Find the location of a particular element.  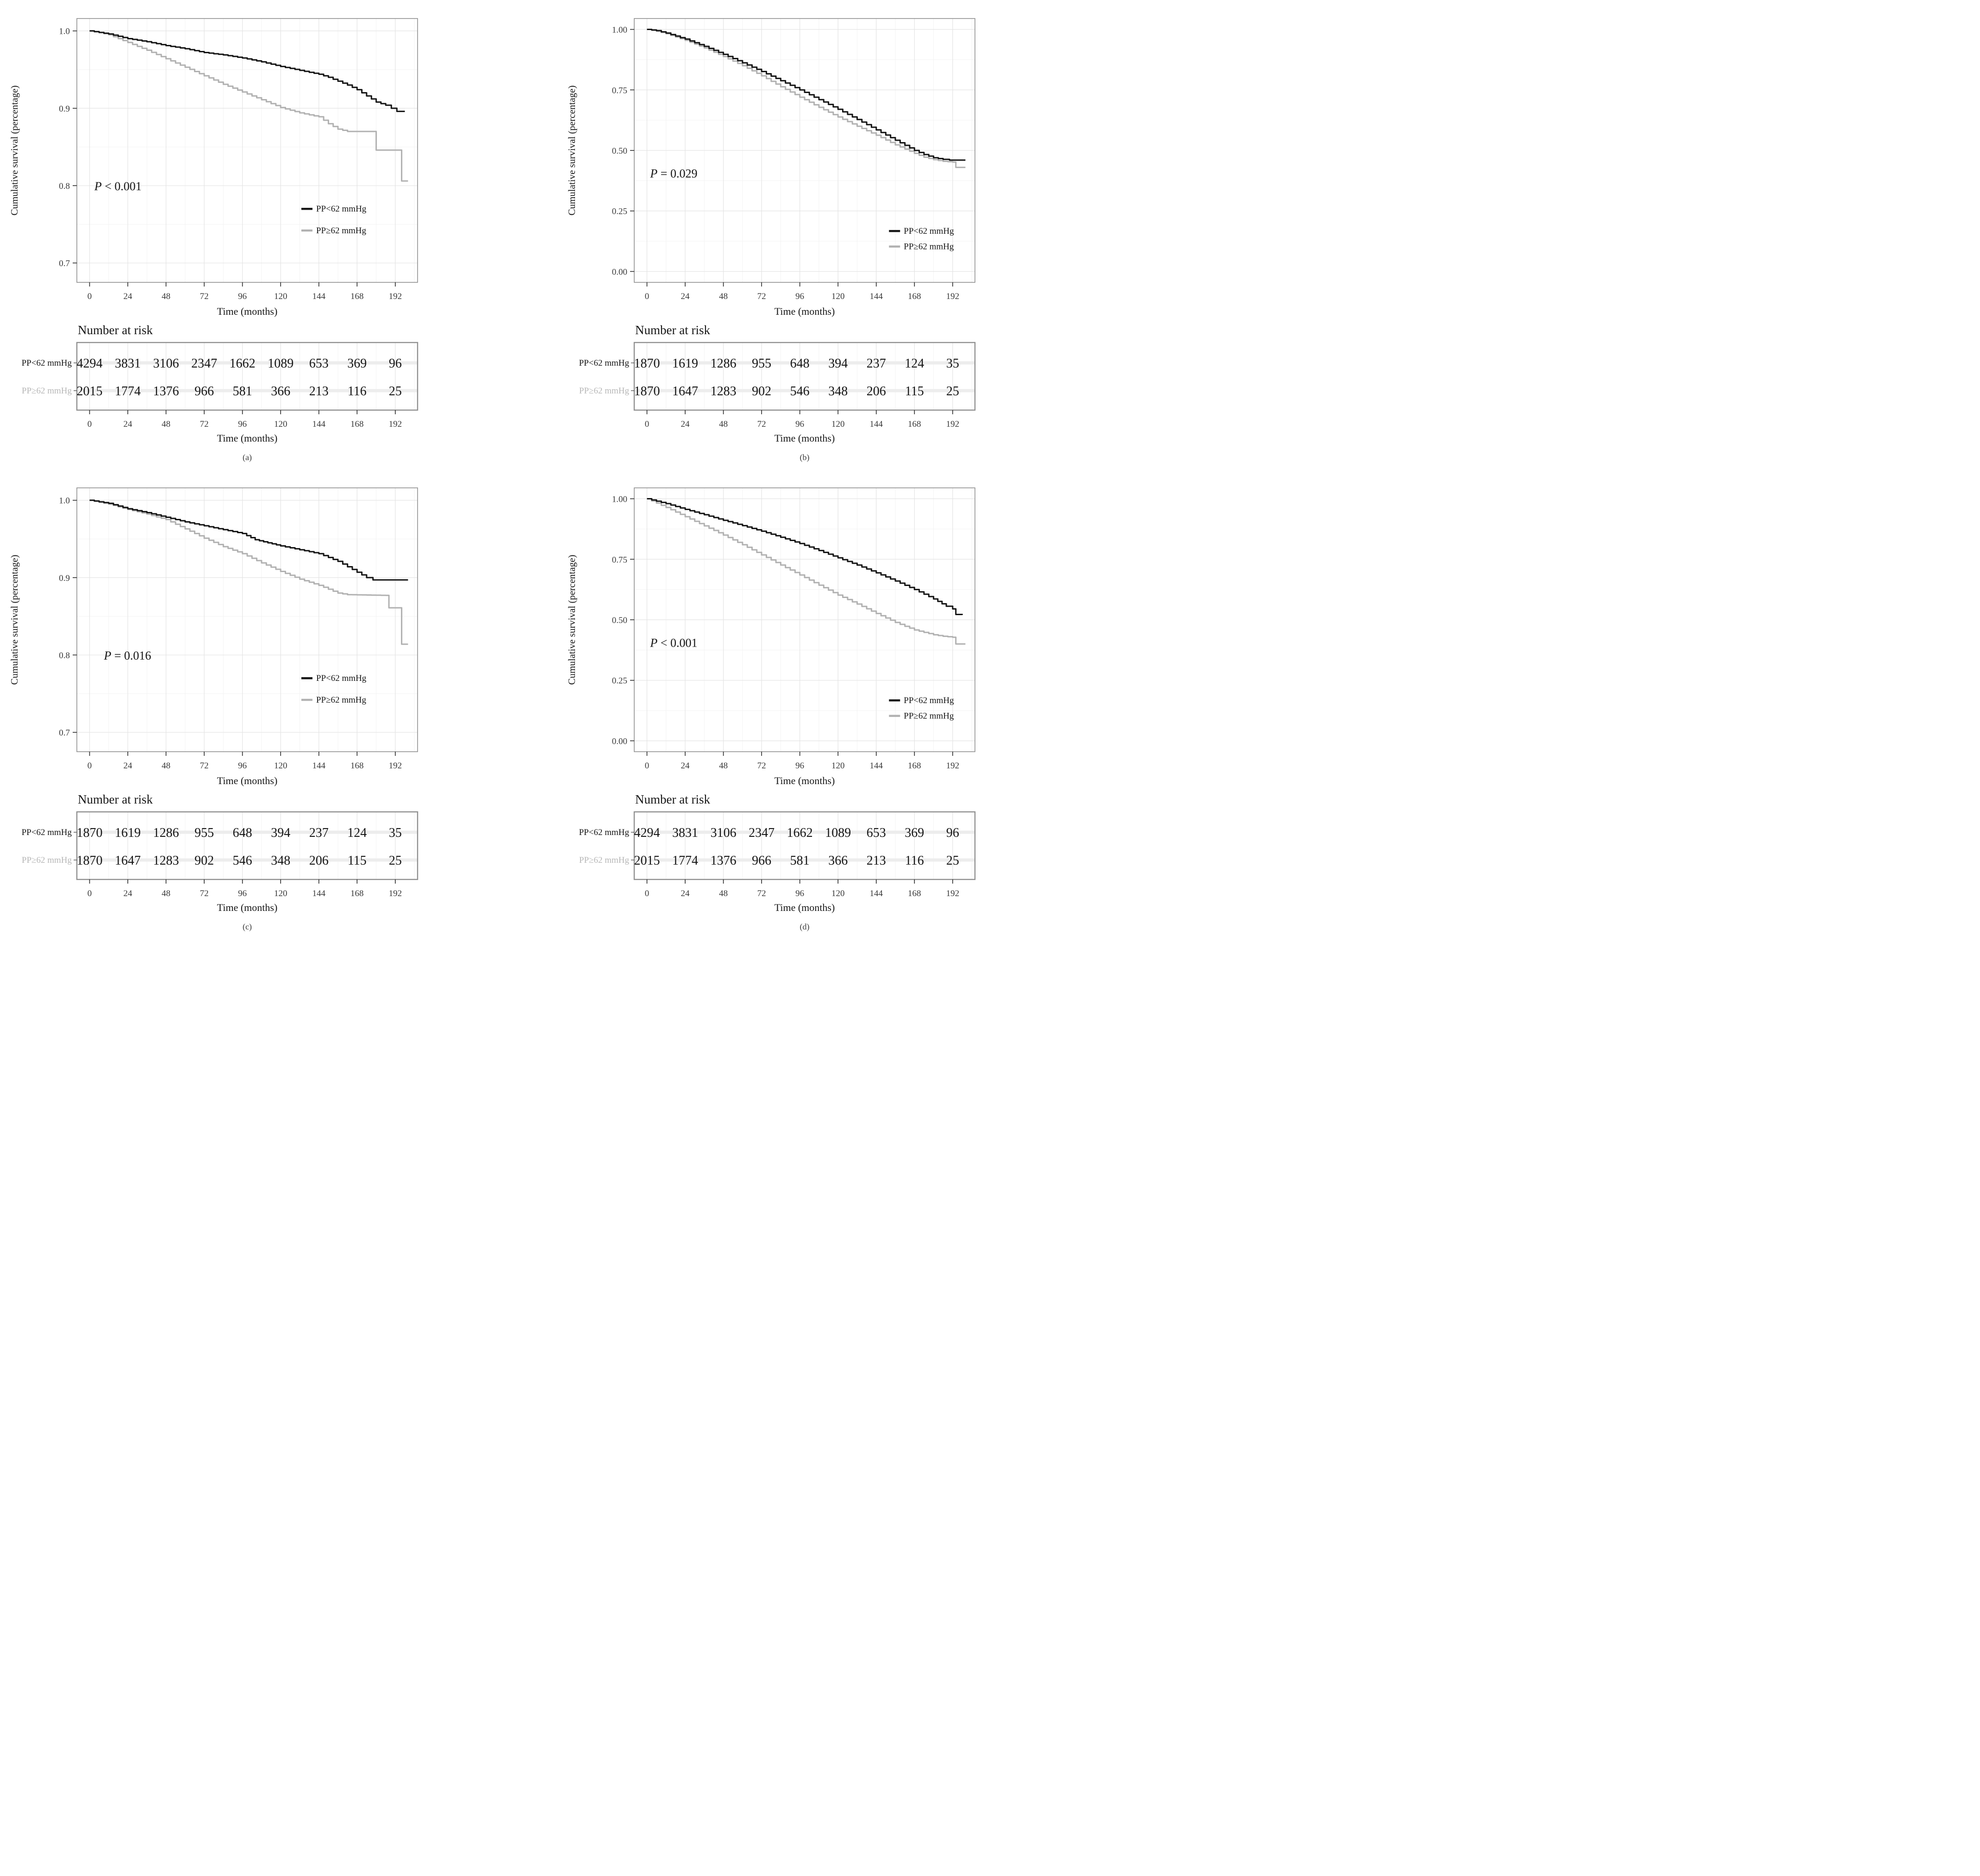

p-value-label: P = 0.029 is located at coordinates (673, 174).